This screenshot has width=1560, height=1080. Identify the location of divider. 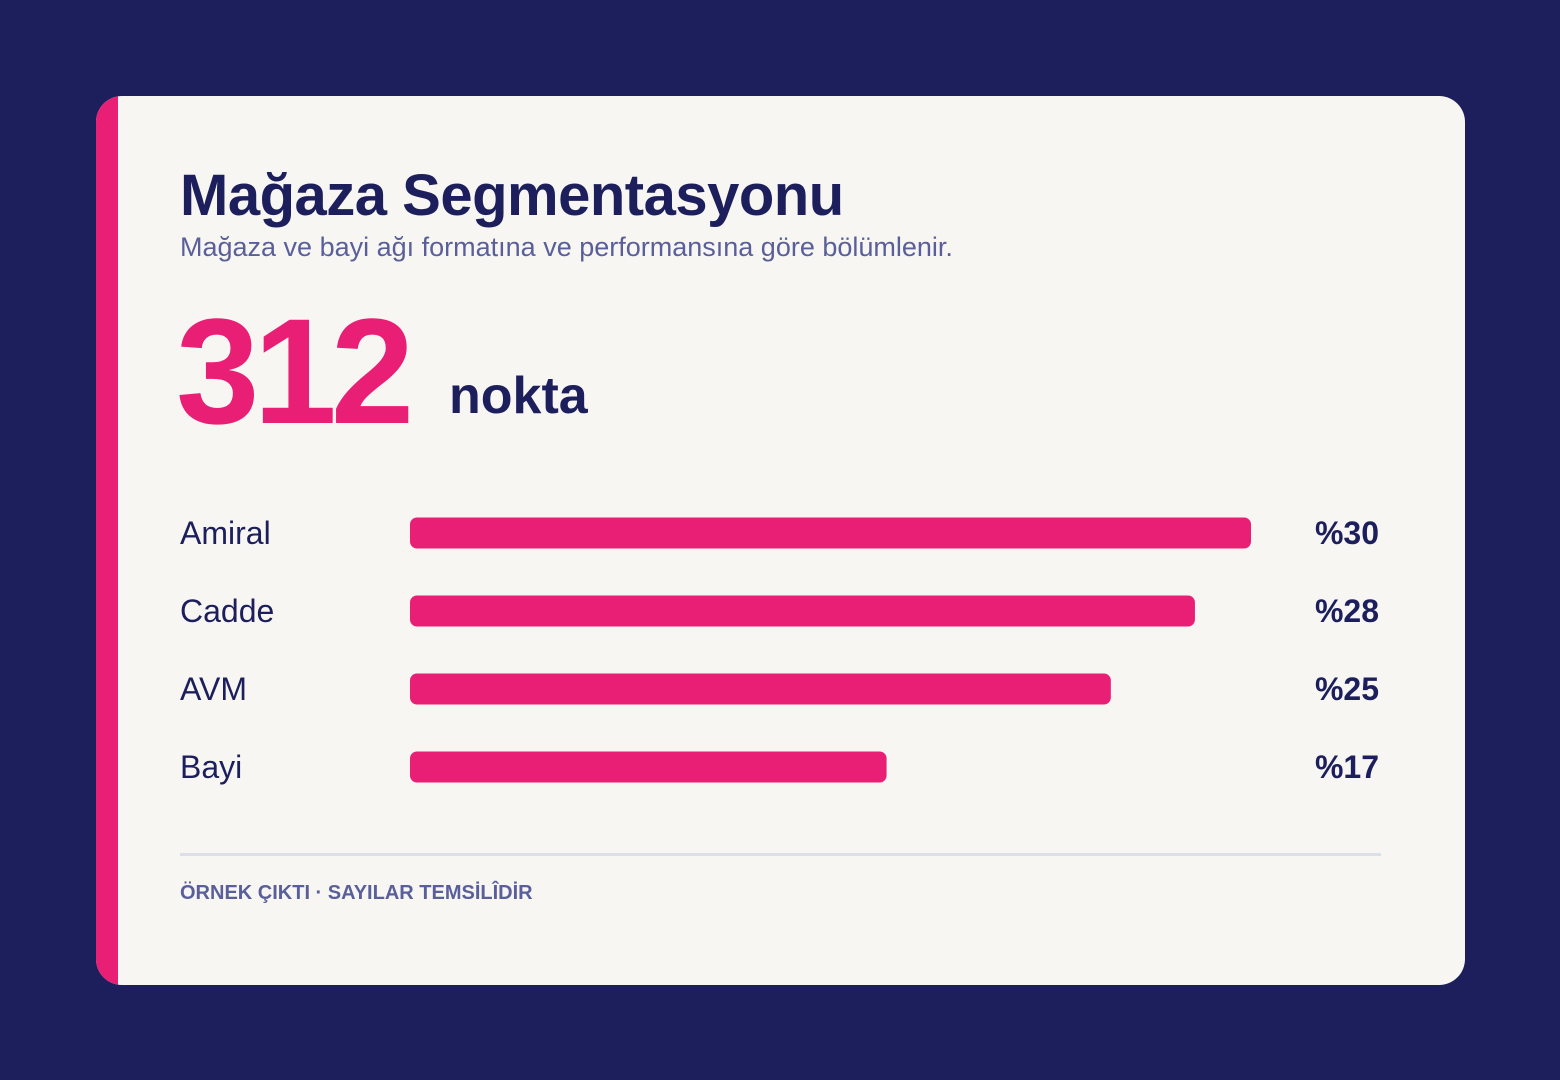
(780, 854).